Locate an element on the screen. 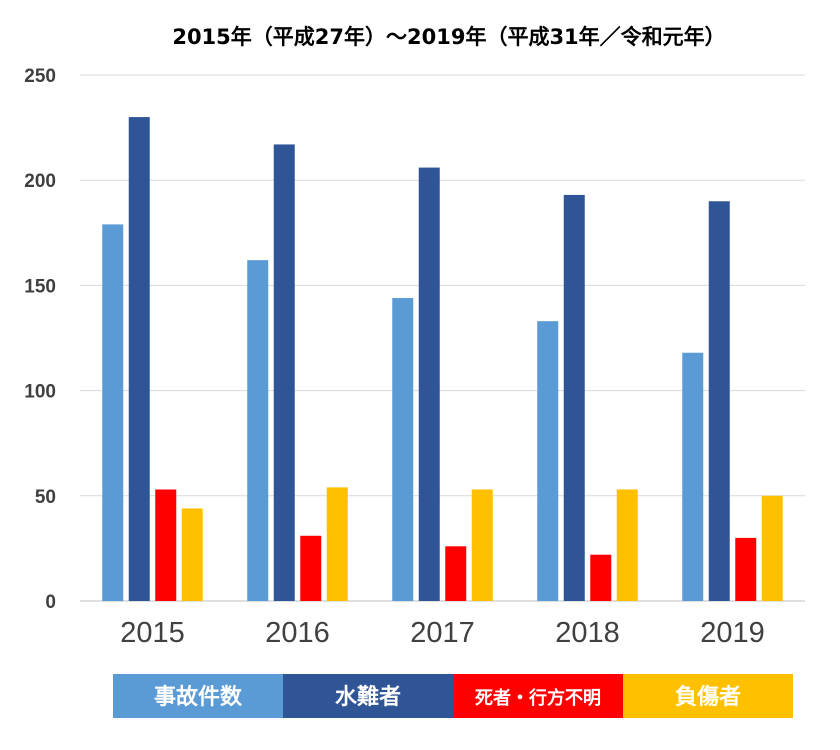 The image size is (840, 750). legend-label: 水難者 is located at coordinates (368, 697).